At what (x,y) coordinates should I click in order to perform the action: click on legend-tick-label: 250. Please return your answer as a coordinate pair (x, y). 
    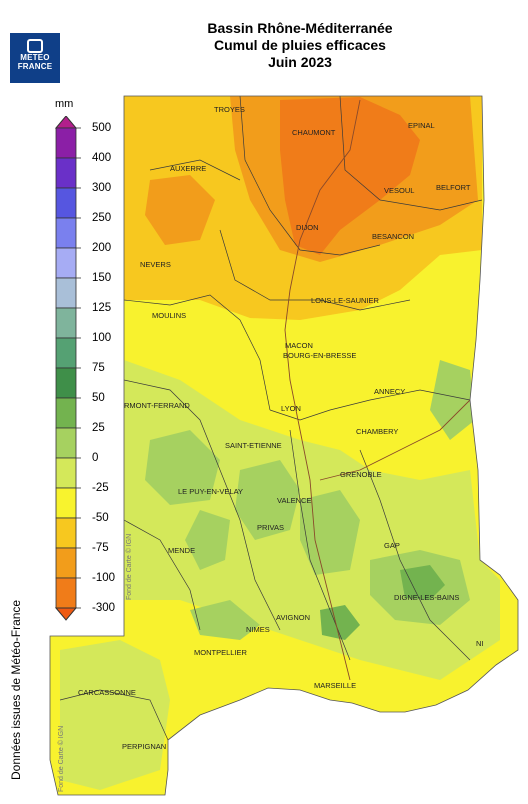
    Looking at the image, I should click on (102, 218).